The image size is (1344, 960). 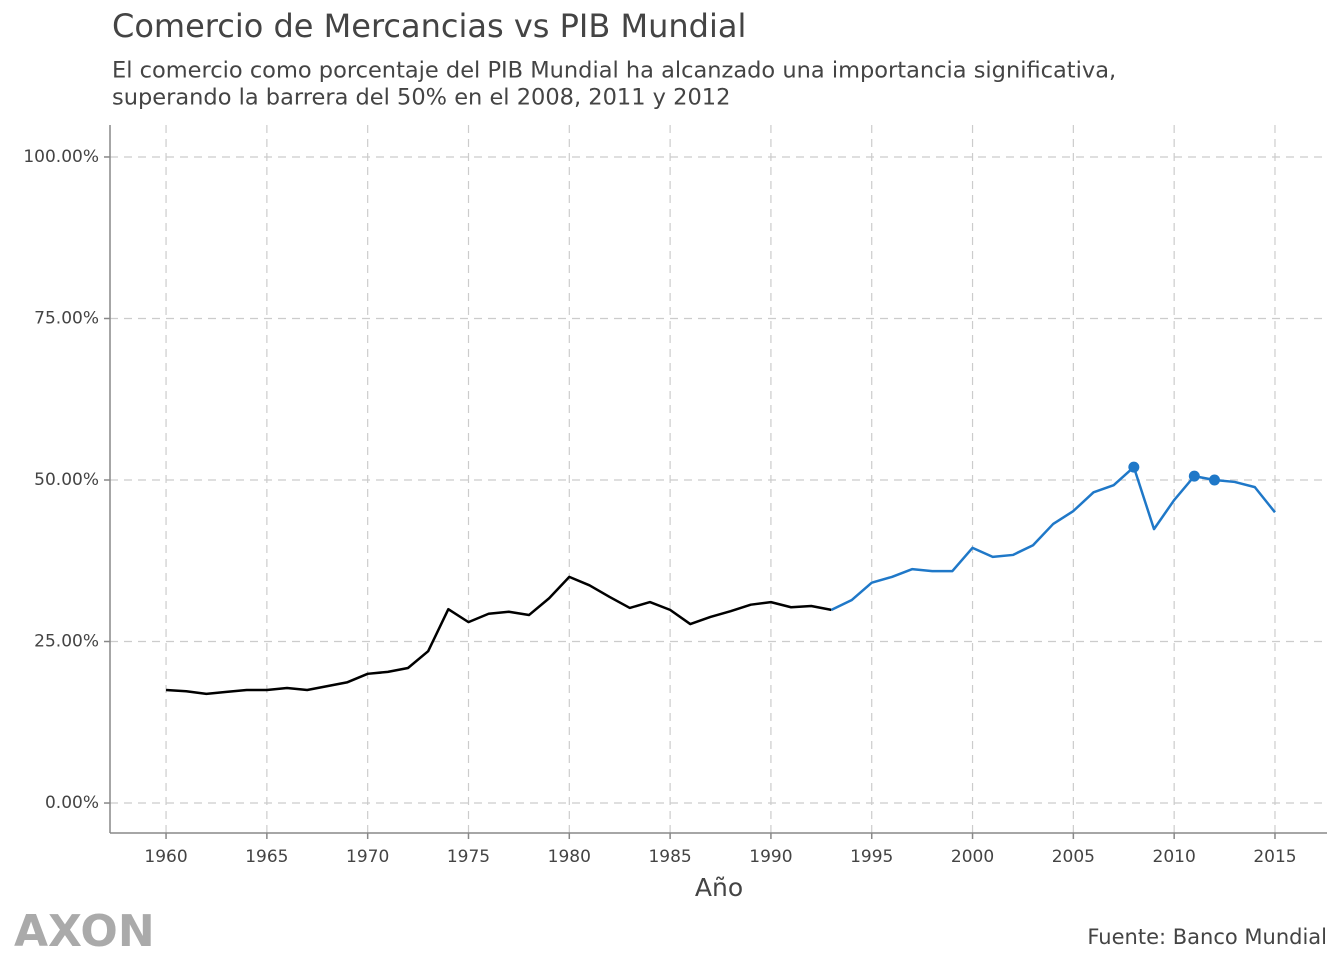 What do you see at coordinates (266, 857) in the screenshot?
I see `x-tick-label: 1965` at bounding box center [266, 857].